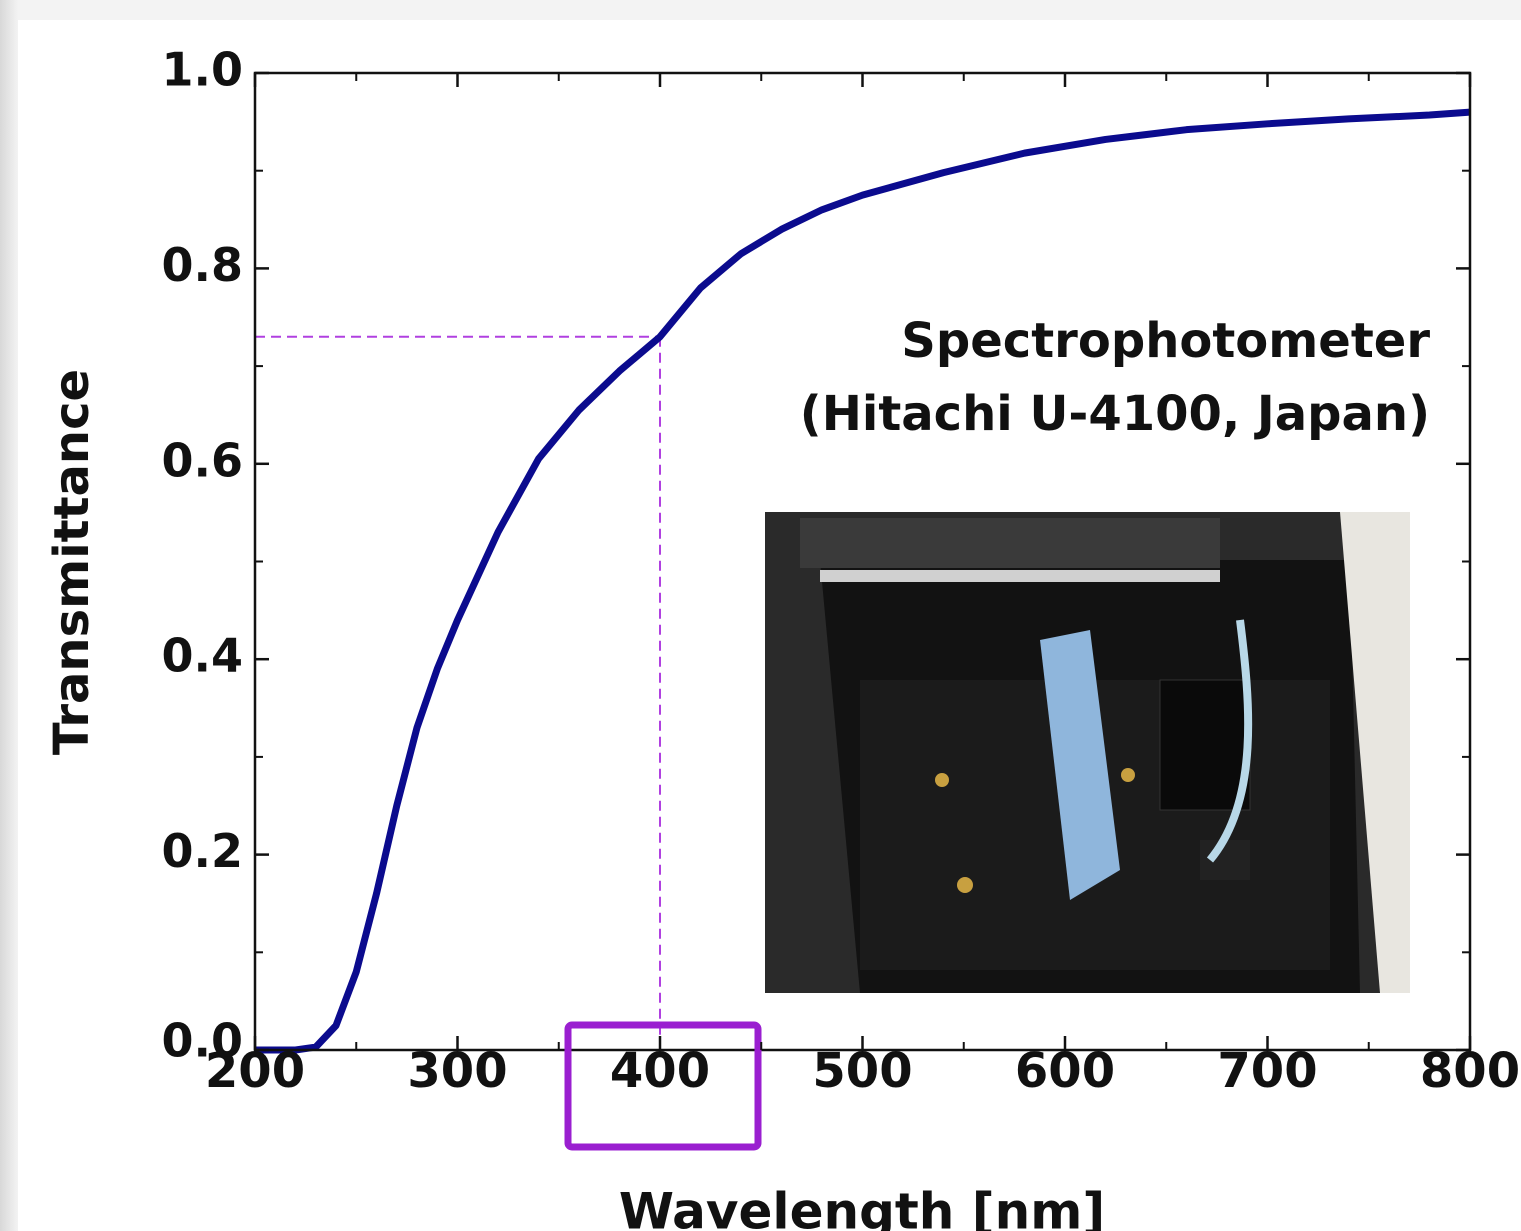 Image resolution: width=1521 pixels, height=1231 pixels. Describe the element at coordinates (203, 265) in the screenshot. I see `y-tick-label: 0.8` at that location.